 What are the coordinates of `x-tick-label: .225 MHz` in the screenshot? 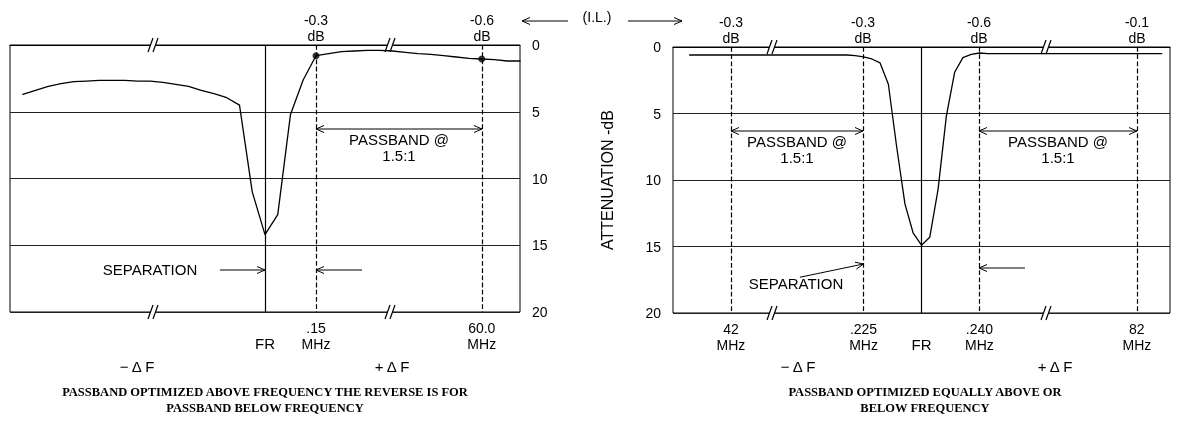 It's located at (863, 337).